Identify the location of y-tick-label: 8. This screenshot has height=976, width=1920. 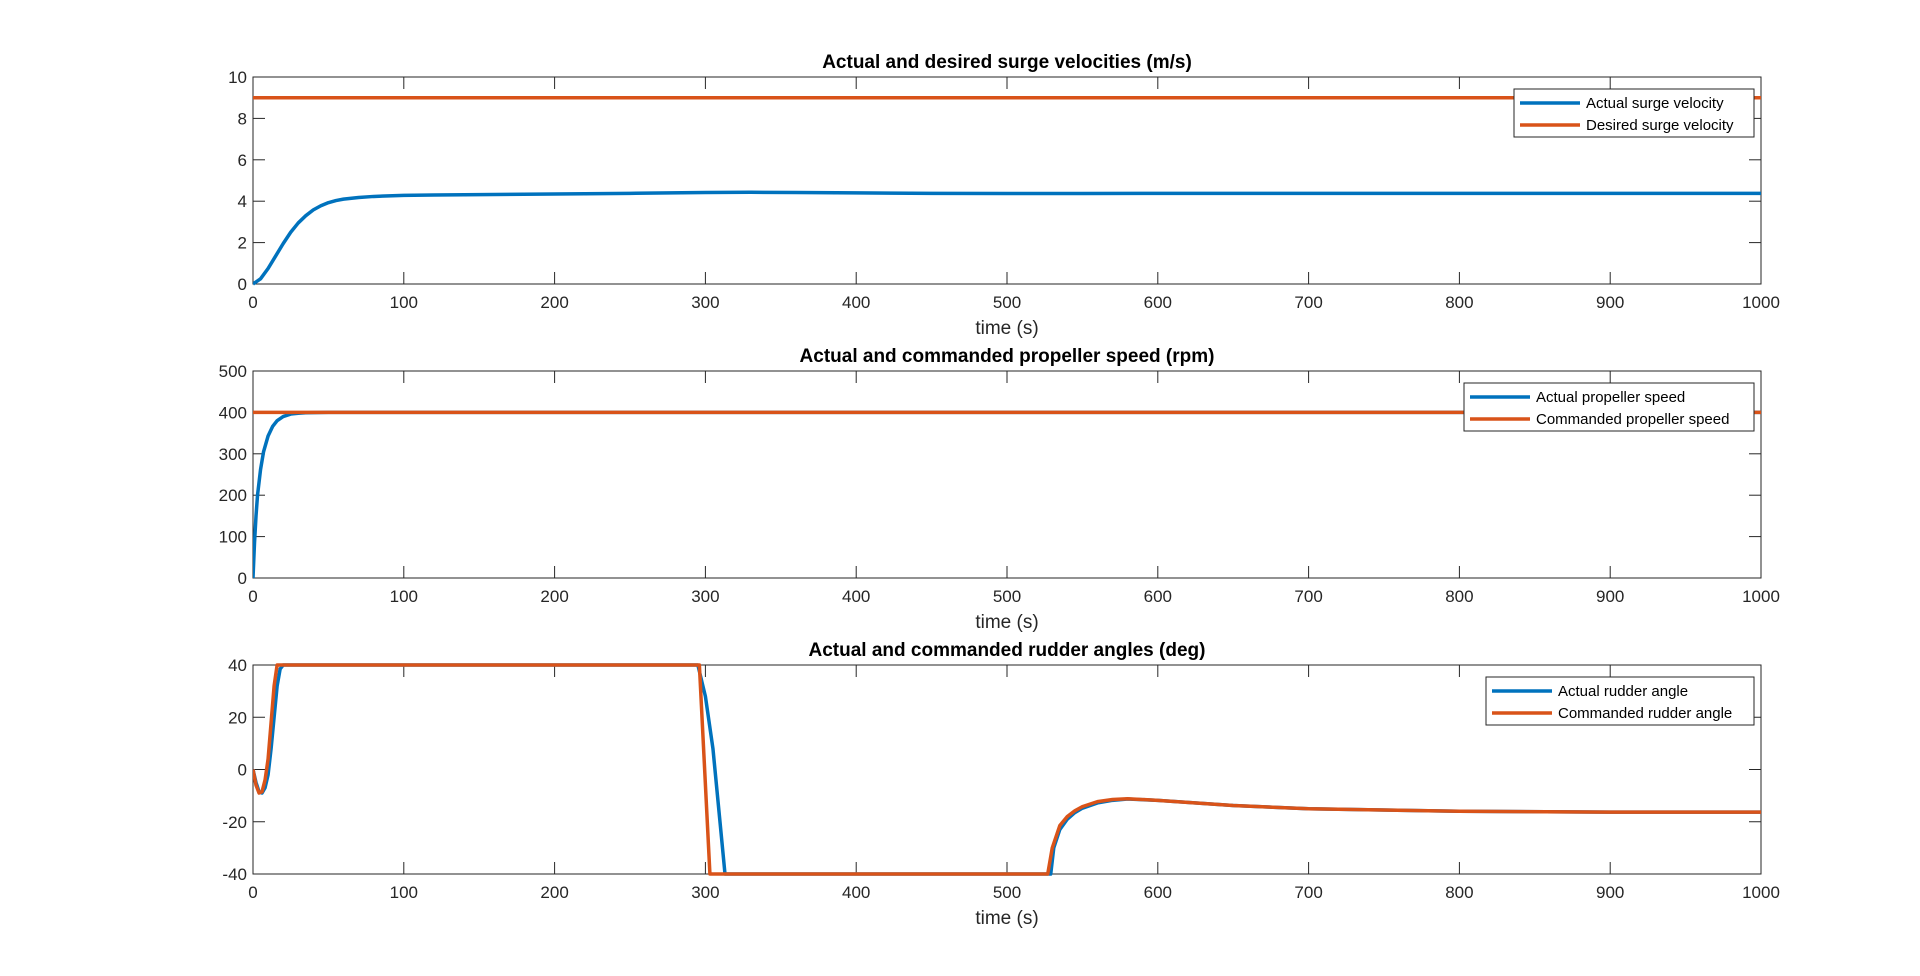
(242, 118).